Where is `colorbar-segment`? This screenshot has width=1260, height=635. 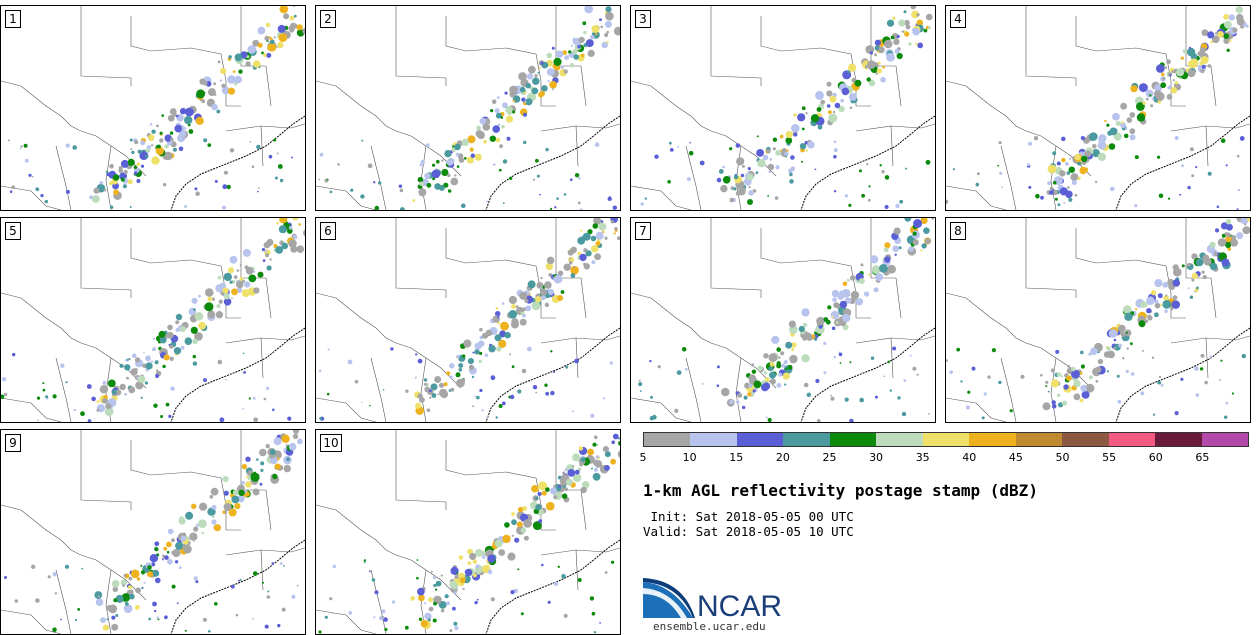
colorbar-segment is located at coordinates (806, 439).